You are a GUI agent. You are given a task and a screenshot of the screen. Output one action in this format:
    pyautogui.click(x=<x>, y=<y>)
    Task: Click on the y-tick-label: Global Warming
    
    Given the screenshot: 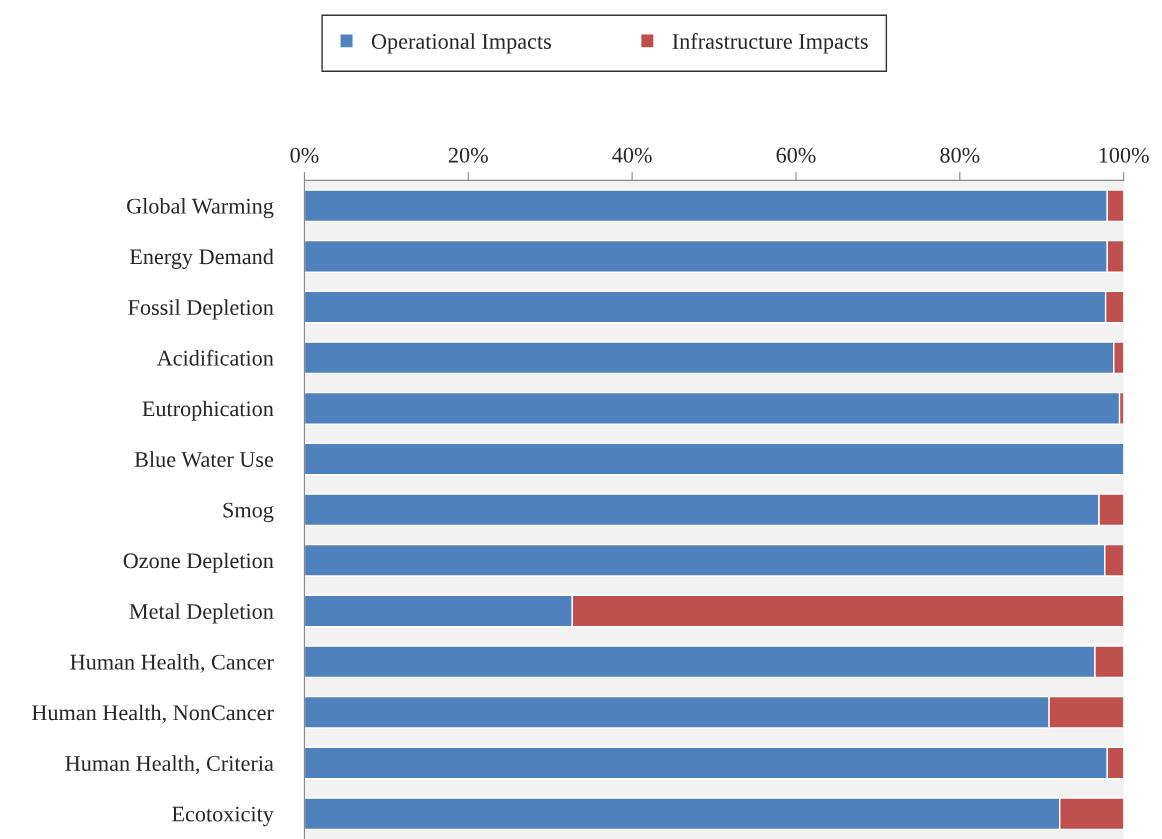 What is the action you would take?
    pyautogui.click(x=200, y=208)
    